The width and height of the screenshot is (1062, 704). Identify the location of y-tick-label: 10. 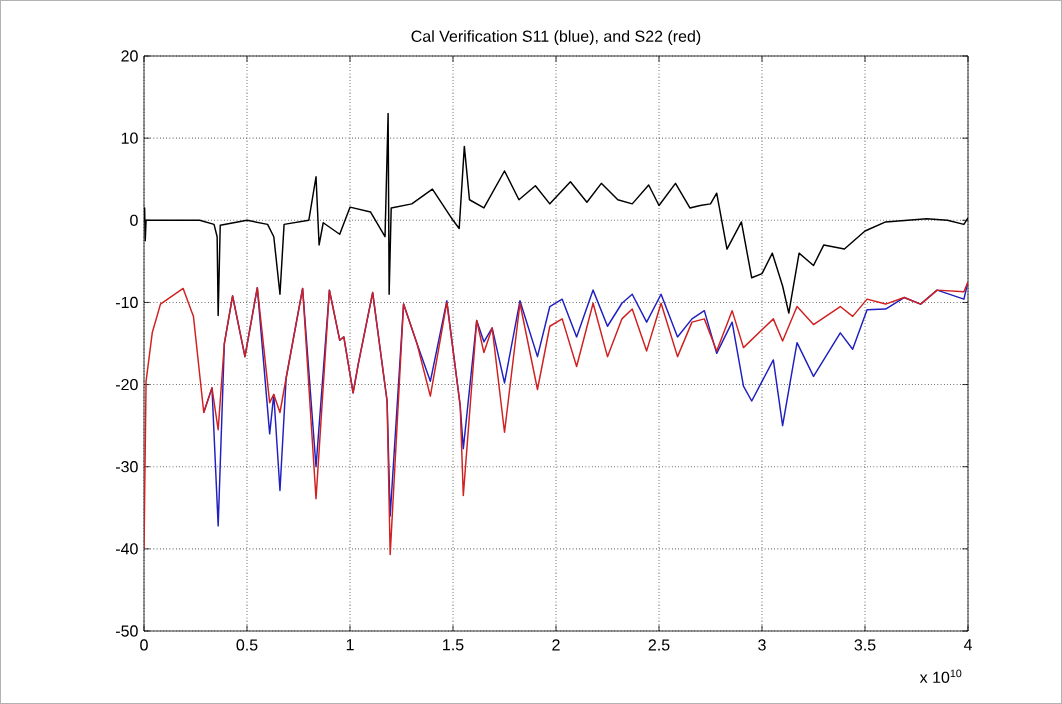
(129, 138).